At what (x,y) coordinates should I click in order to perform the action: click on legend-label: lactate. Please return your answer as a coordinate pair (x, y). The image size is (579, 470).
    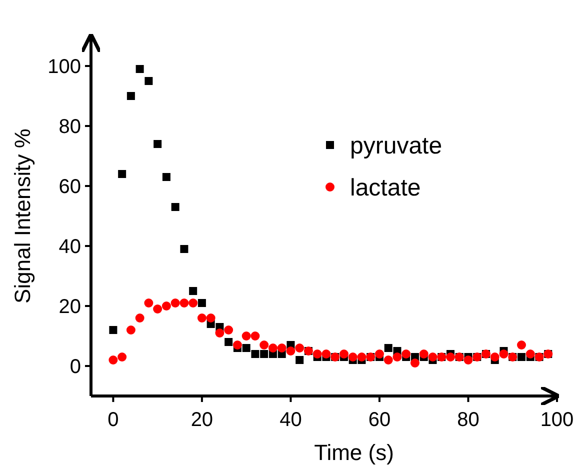
    Looking at the image, I should click on (385, 188).